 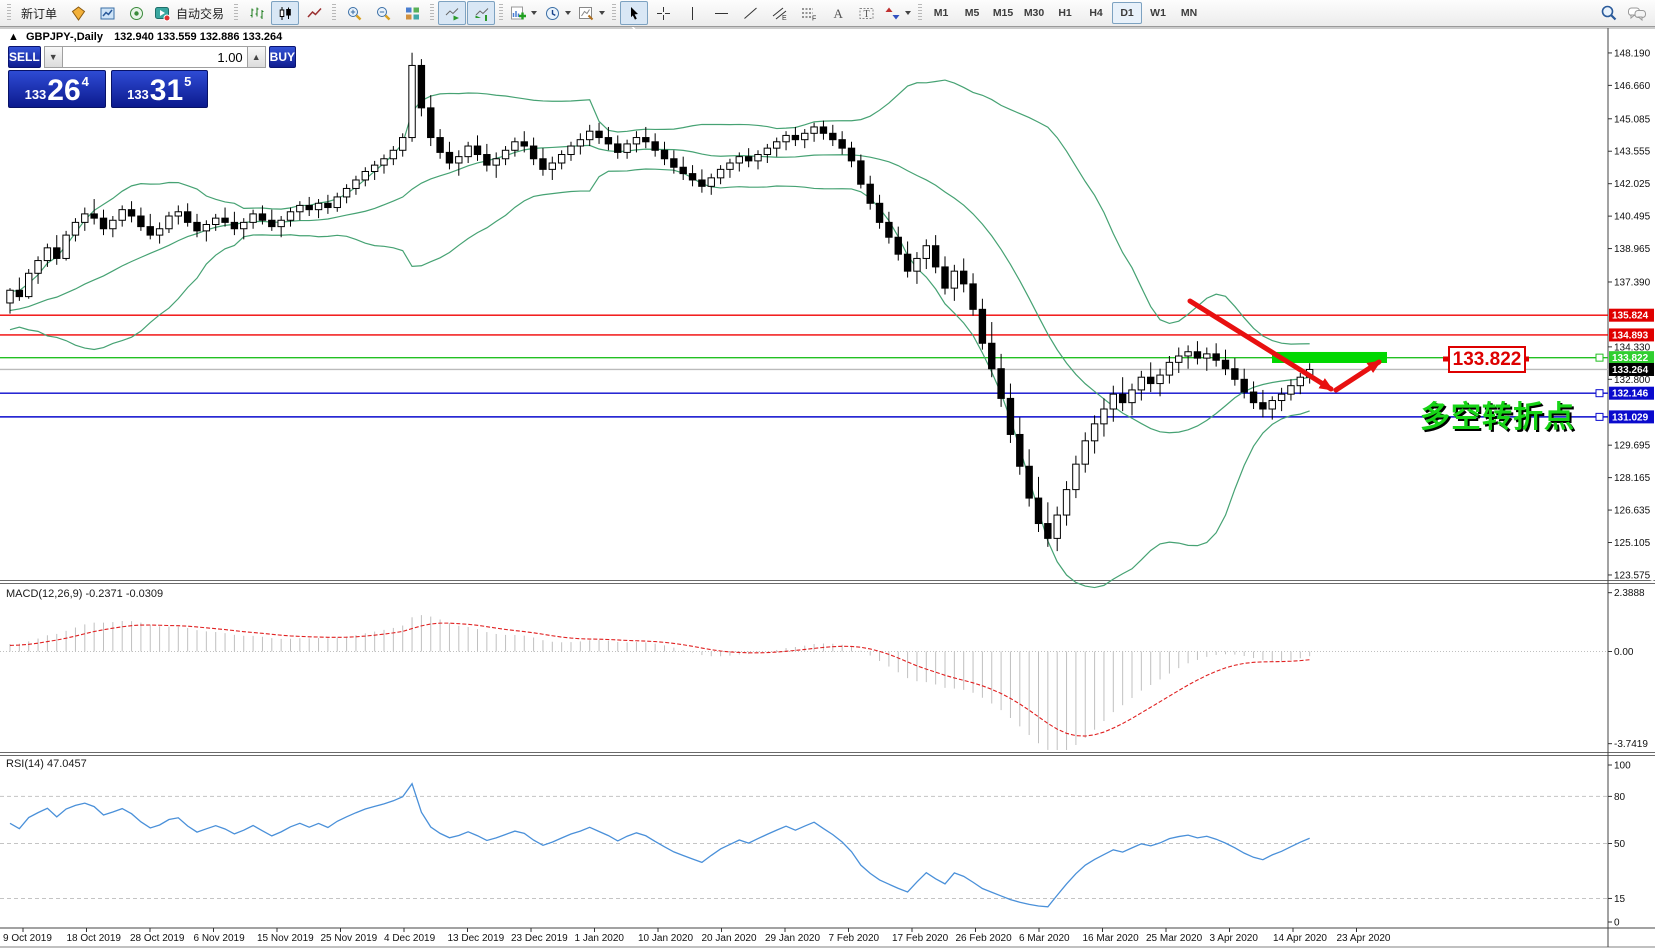 I want to click on vertical-line-tool-button, so click(x=692, y=13).